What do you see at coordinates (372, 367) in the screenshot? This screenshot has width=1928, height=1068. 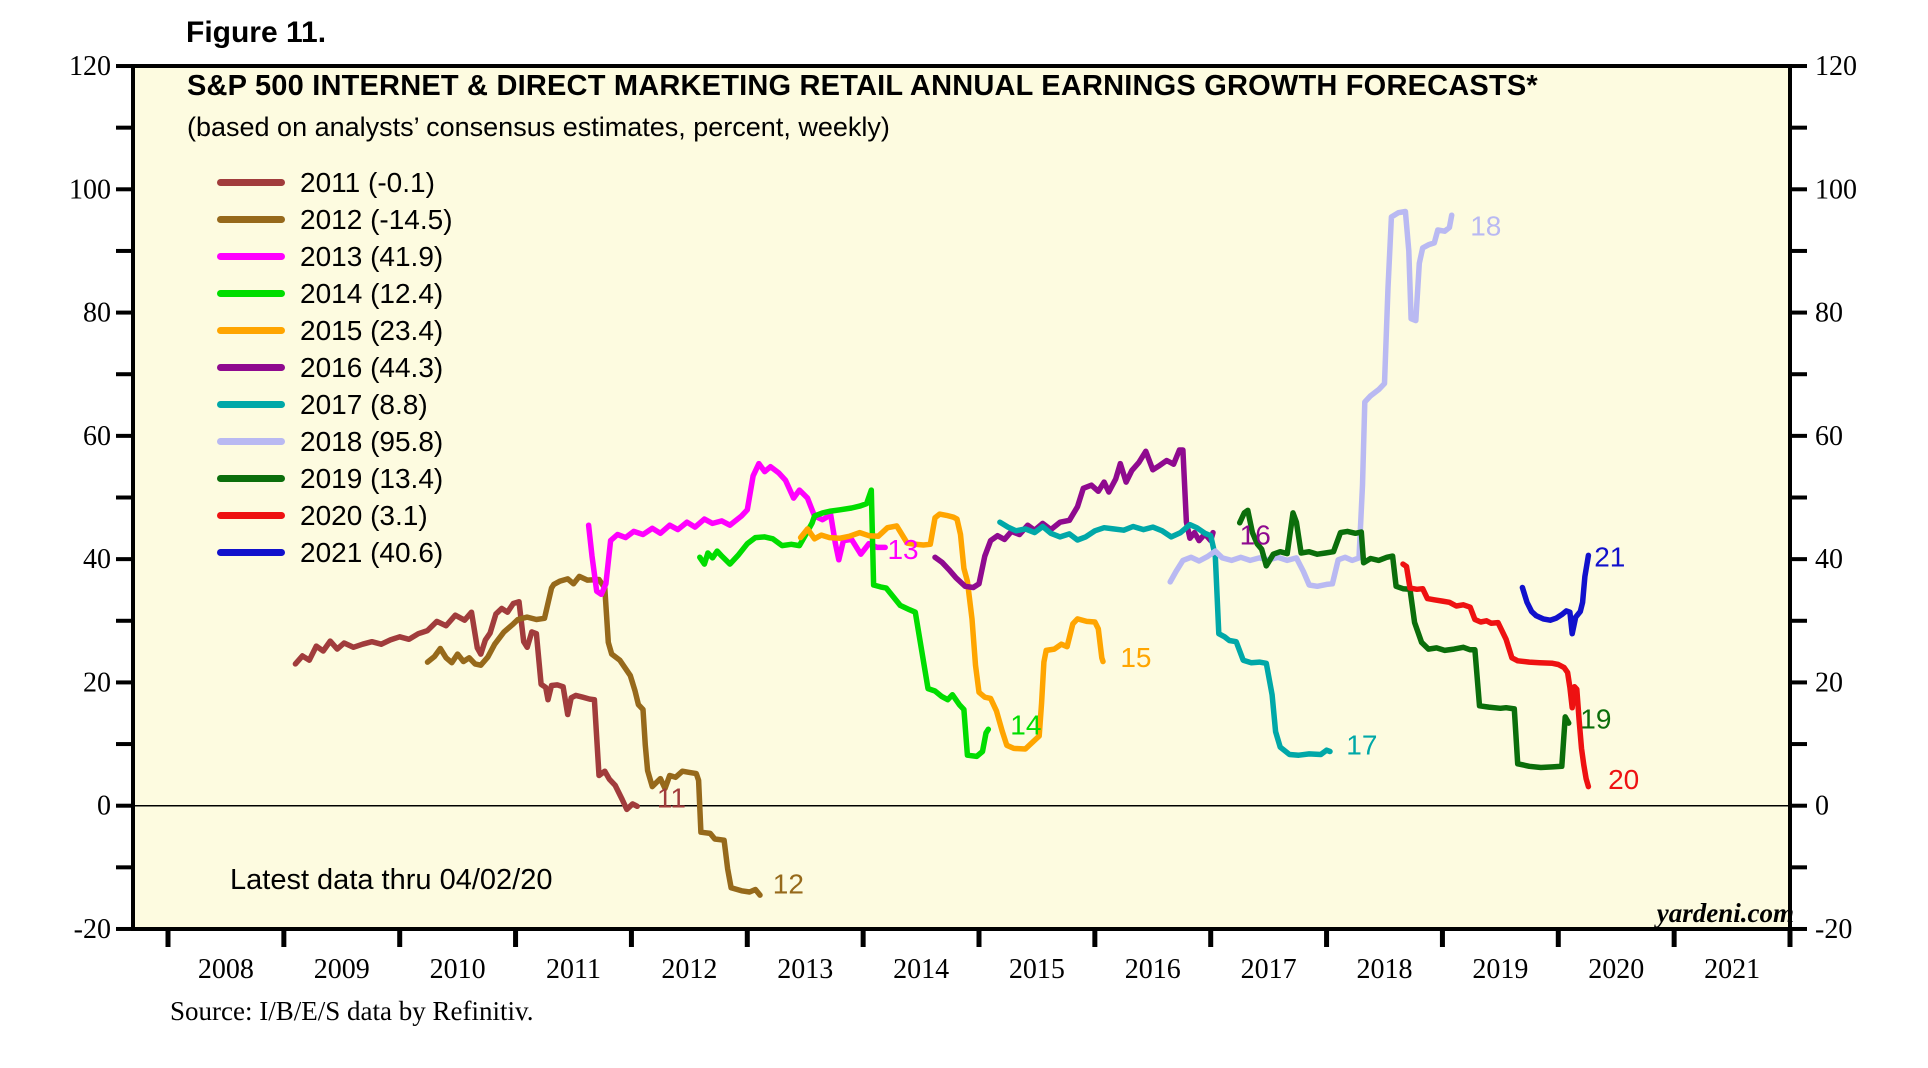 I see `legend-label-2016: 2016 (44.3)` at bounding box center [372, 367].